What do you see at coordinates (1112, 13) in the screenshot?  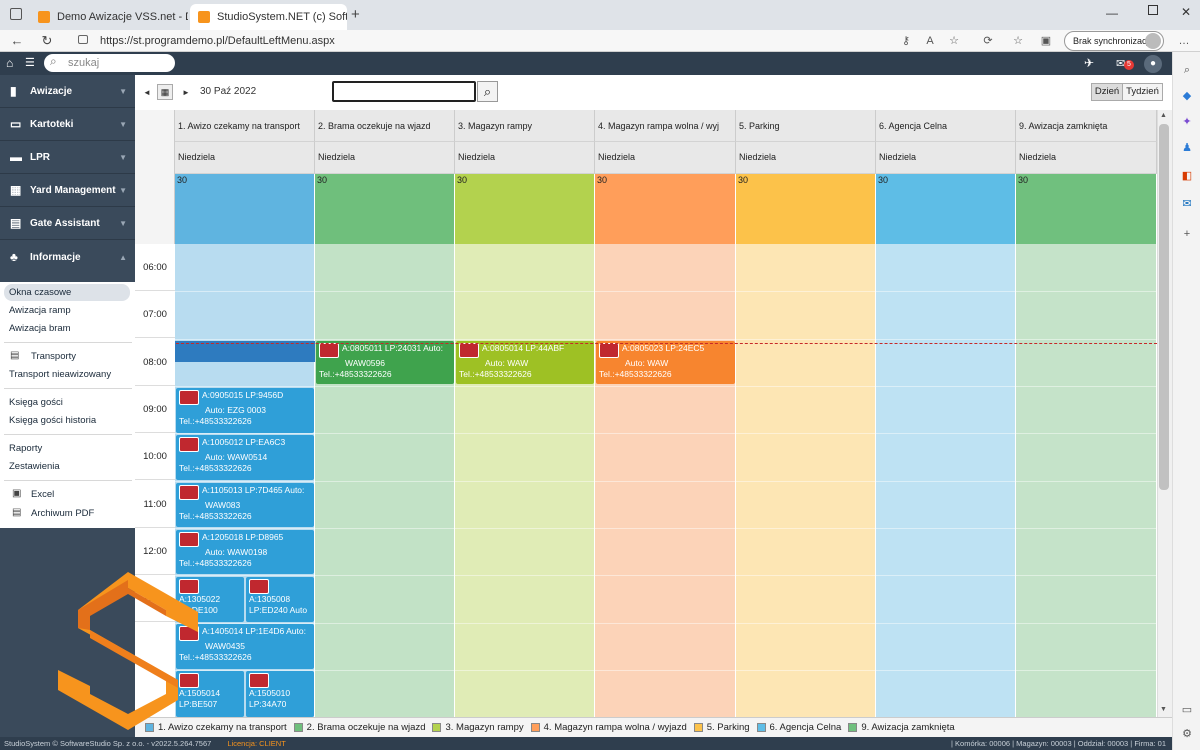 I see `minimize-icon: —` at bounding box center [1112, 13].